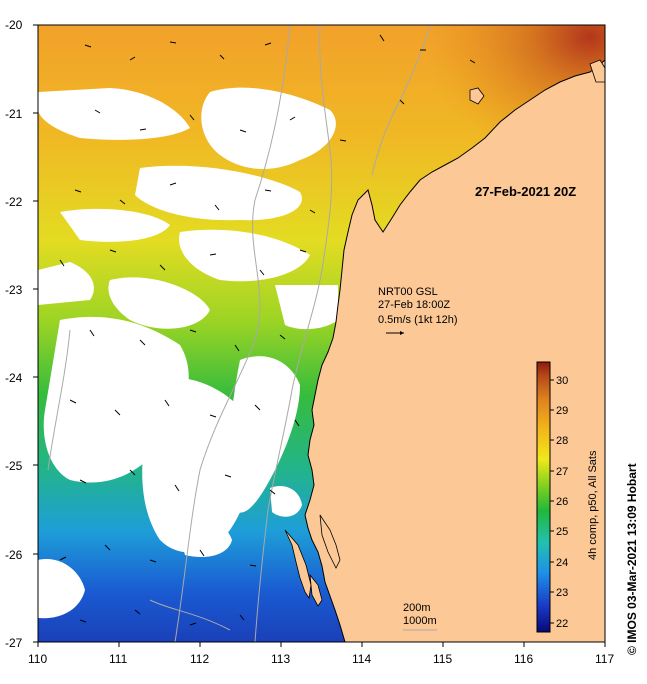 This screenshot has height=684, width=647. Describe the element at coordinates (525, 191) in the screenshot. I see `date-label: 27-Feb-2021 20Z` at that location.